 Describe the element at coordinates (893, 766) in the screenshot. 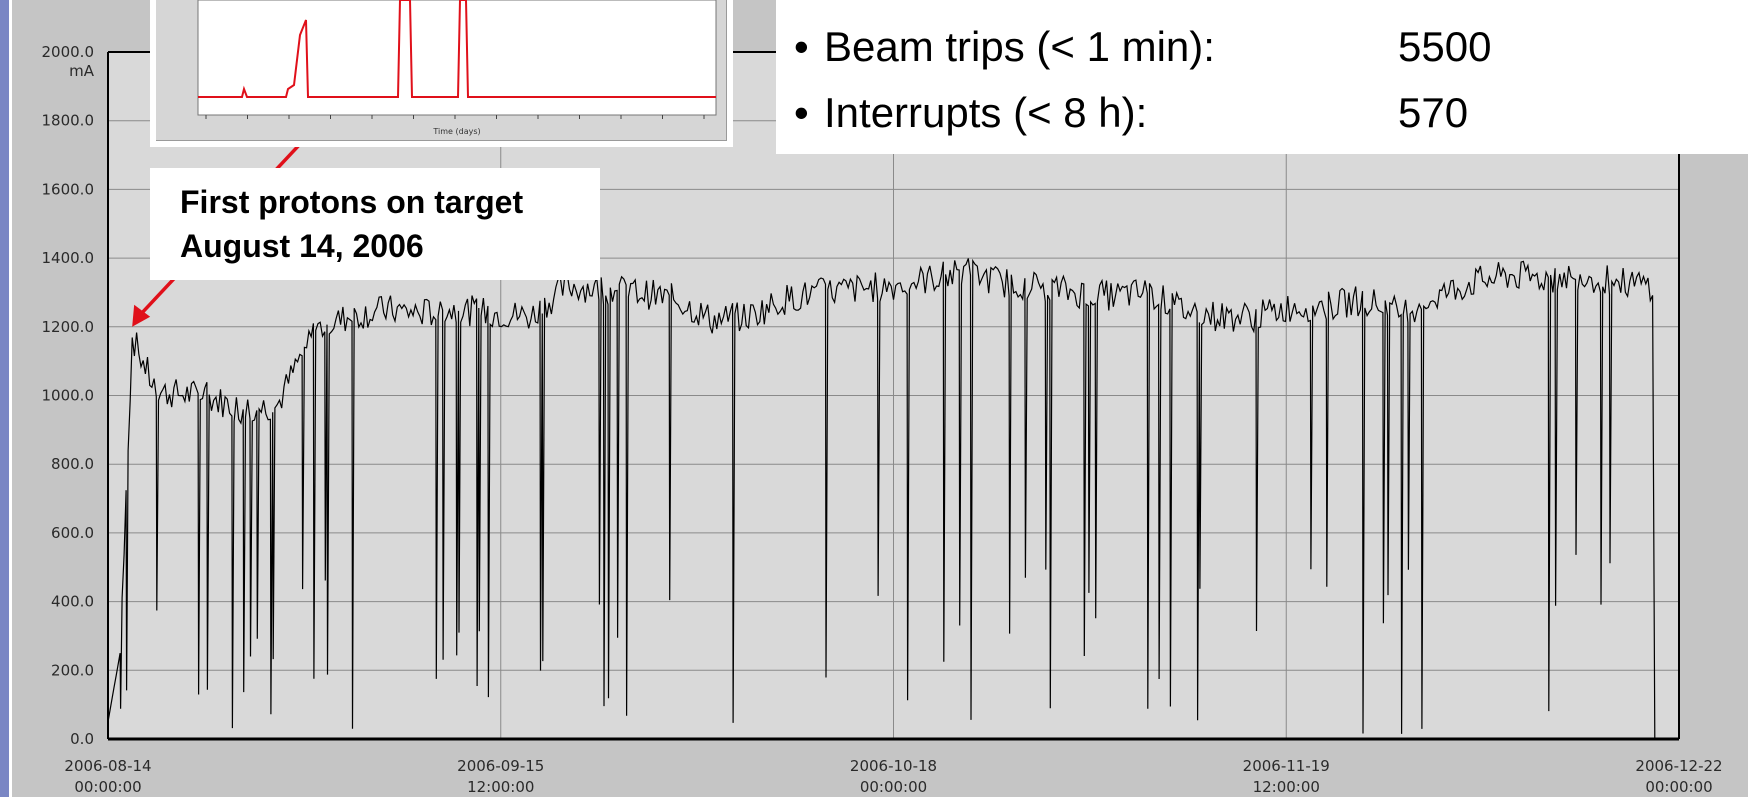

I see `x-tick-date: 2006-10-18` at that location.